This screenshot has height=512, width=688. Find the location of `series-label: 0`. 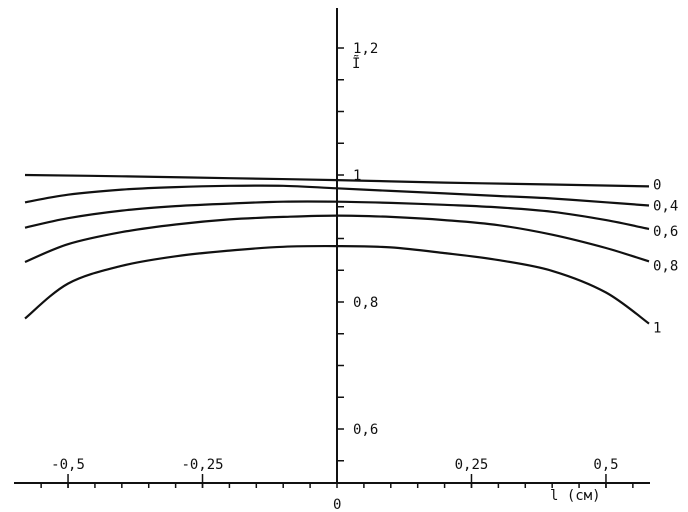

series-label: 0 is located at coordinates (657, 185).